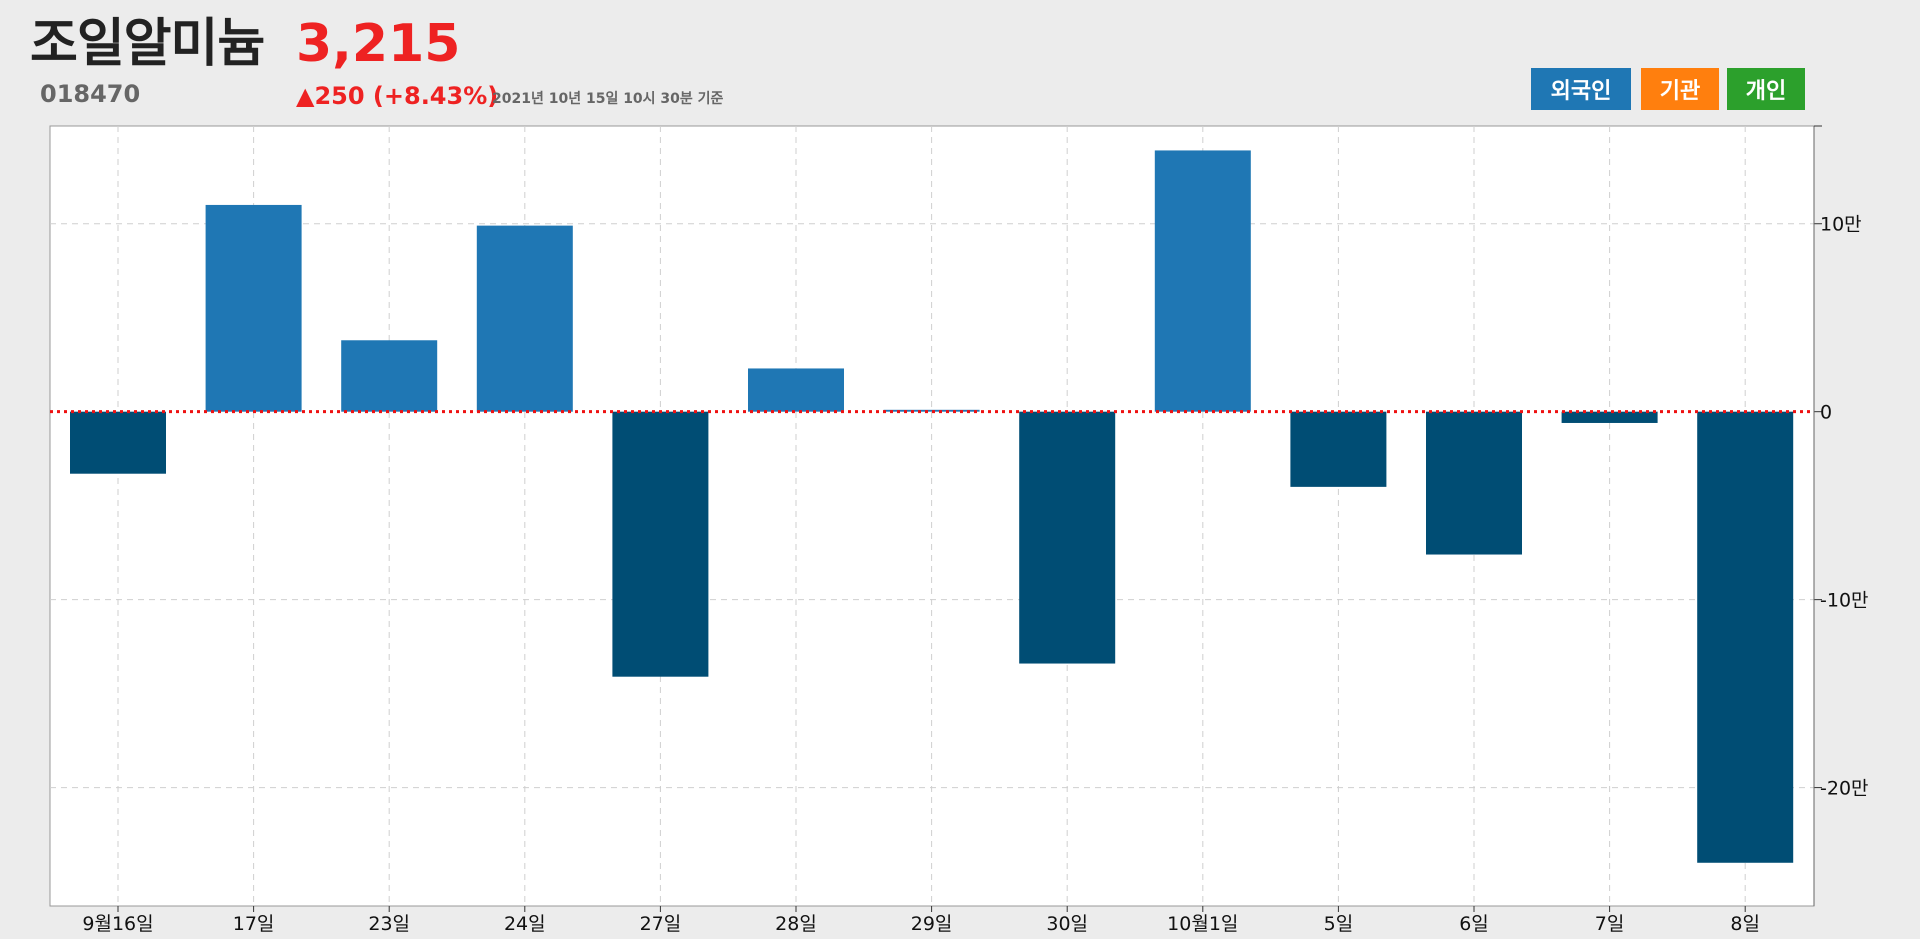 The width and height of the screenshot is (1920, 939). Describe the element at coordinates (1745, 924) in the screenshot. I see `x-tick-label: 8일` at that location.